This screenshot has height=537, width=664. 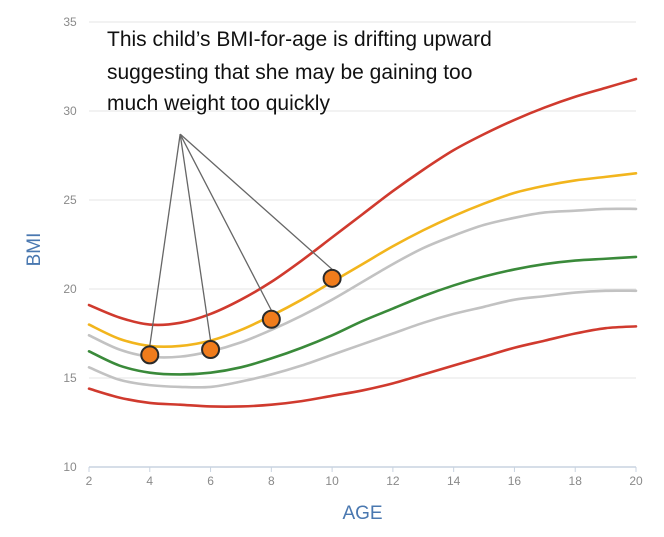 What do you see at coordinates (149, 481) in the screenshot?
I see `x-tick-4: 4` at bounding box center [149, 481].